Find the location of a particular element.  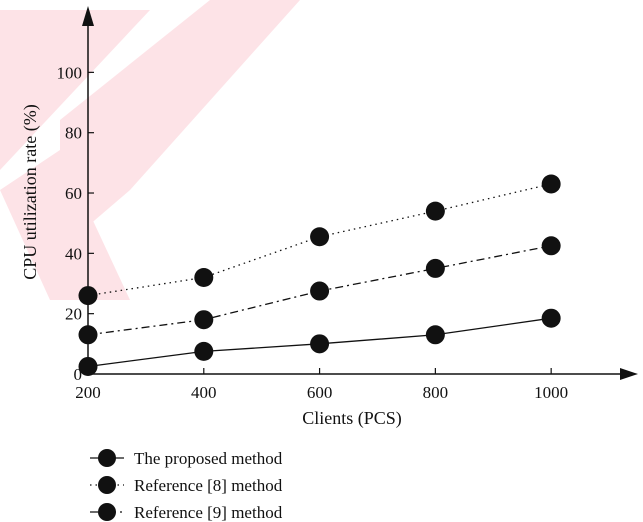

y-tick-label: 40 is located at coordinates (73, 253).